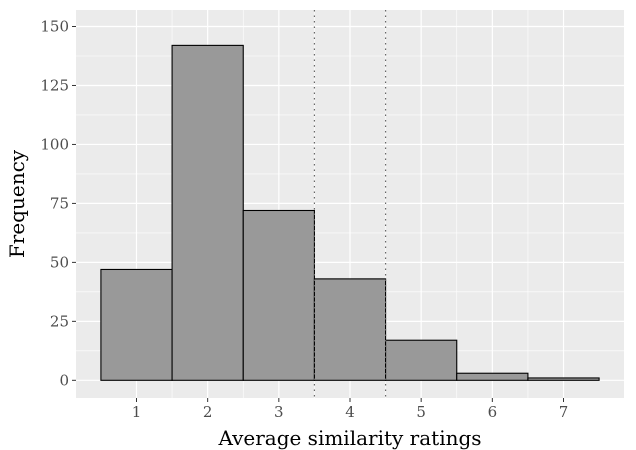 This screenshot has width=636, height=450. I want to click on y-tick-label: 75, so click(59, 203).